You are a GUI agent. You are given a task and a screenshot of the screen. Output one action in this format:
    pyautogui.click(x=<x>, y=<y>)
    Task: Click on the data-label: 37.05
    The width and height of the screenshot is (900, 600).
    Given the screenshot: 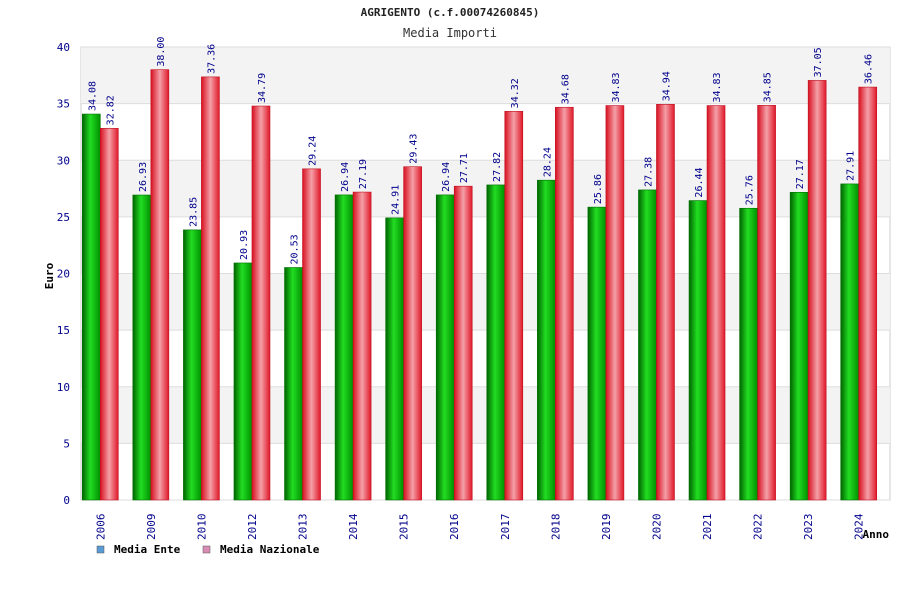 What is the action you would take?
    pyautogui.click(x=818, y=62)
    